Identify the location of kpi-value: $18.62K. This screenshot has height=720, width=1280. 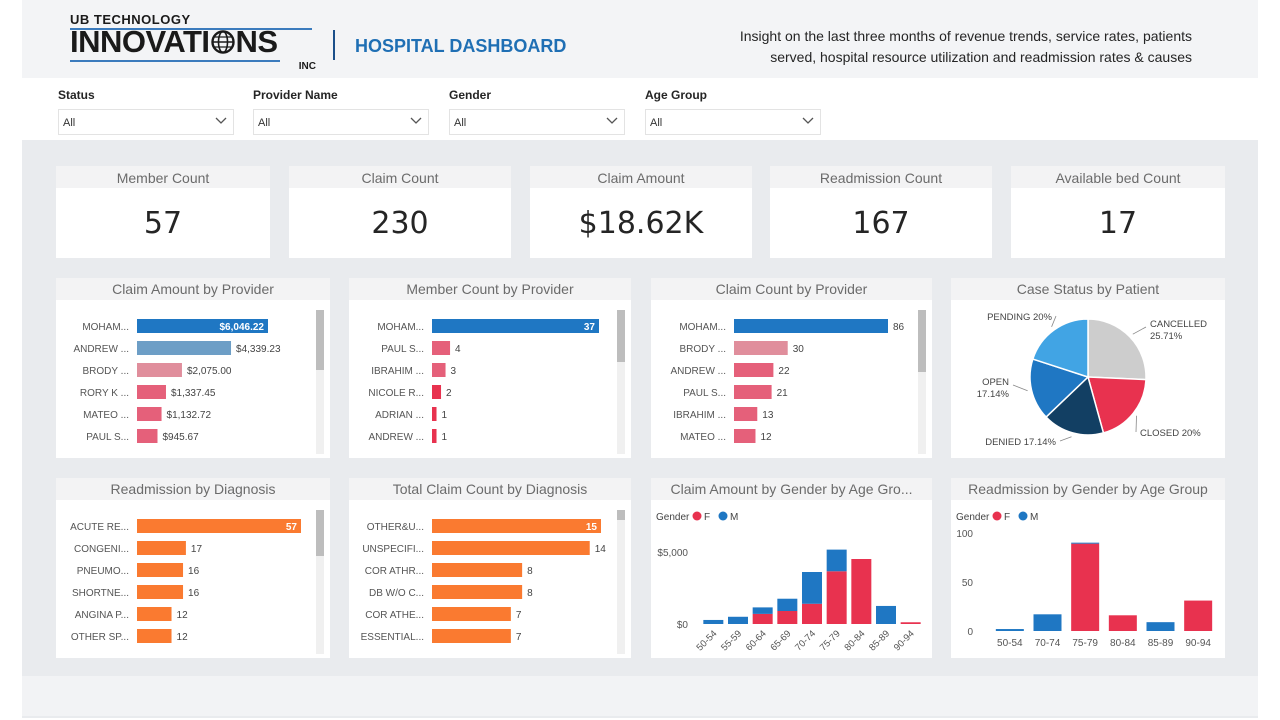
(641, 223).